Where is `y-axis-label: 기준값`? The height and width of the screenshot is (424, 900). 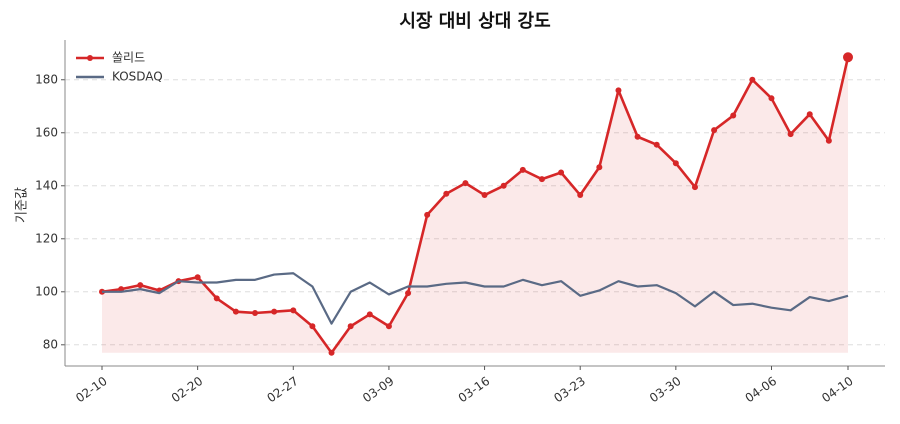
y-axis-label: 기준값 is located at coordinates (22, 205).